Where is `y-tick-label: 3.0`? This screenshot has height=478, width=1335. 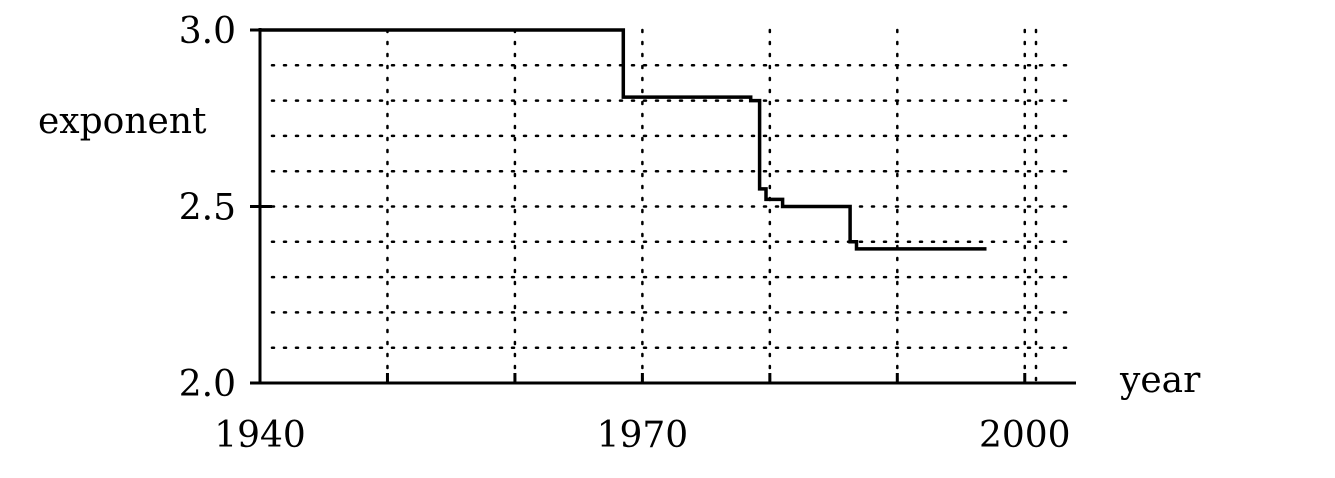
y-tick-label: 3.0 is located at coordinates (207, 31).